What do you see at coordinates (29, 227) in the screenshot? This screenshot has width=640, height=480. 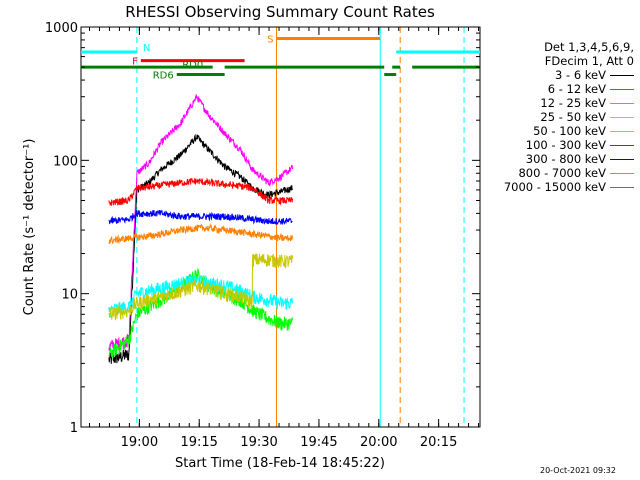 I see `y-axis-label: Count Rate (s⁻¹ detector⁻¹)` at bounding box center [29, 227].